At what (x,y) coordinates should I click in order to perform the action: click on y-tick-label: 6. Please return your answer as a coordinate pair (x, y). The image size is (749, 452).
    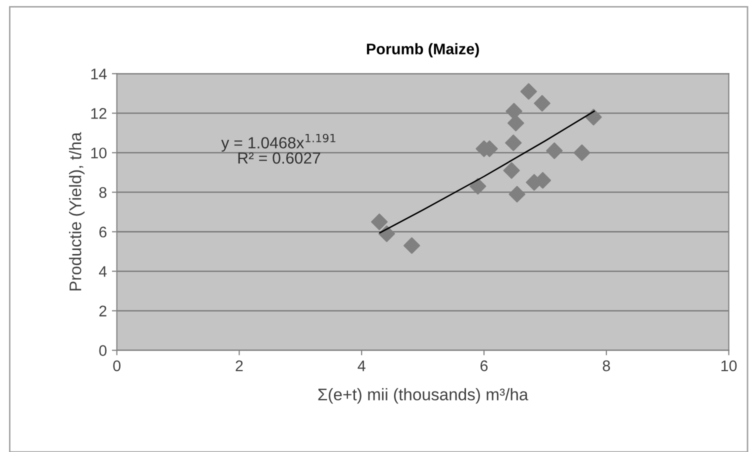
    Looking at the image, I should click on (102, 232).